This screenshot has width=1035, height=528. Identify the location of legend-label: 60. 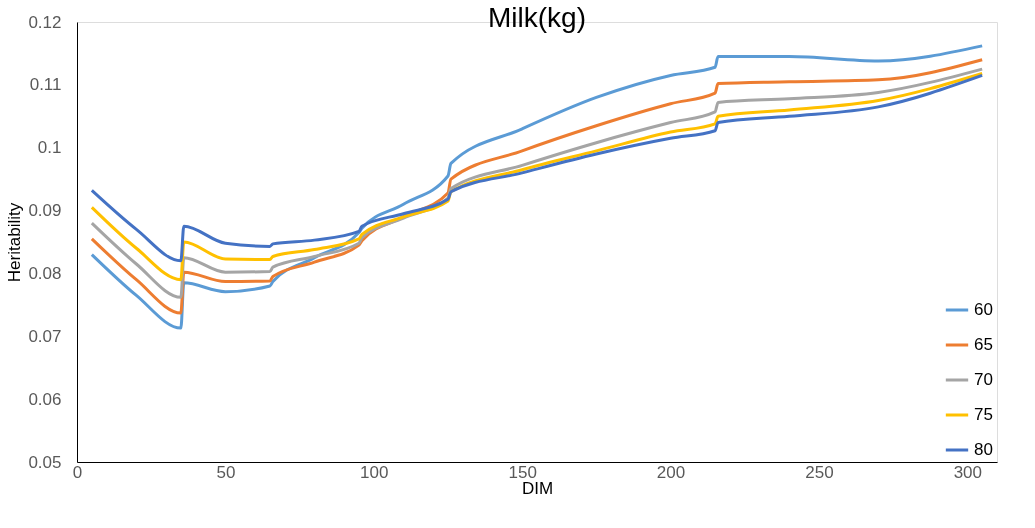
(983, 309).